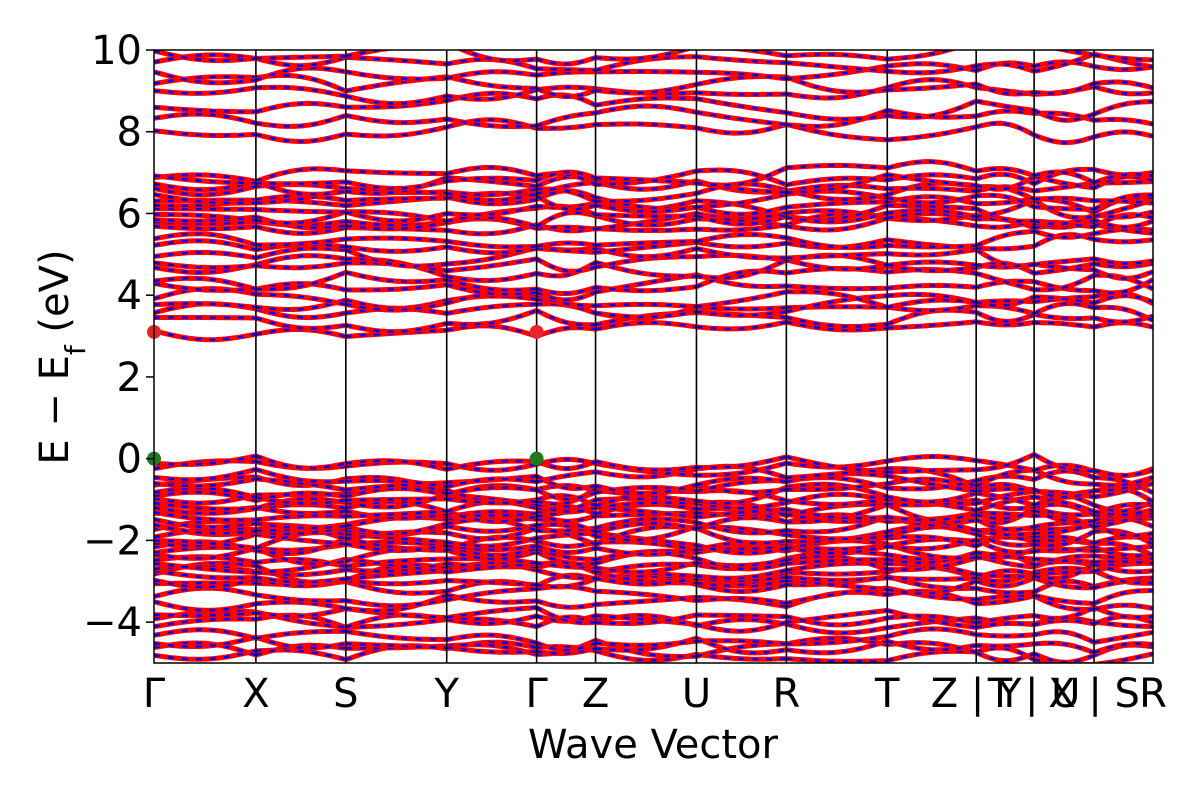 The height and width of the screenshot is (800, 1200). What do you see at coordinates (446, 694) in the screenshot?
I see `x-tick-label-3: Y` at bounding box center [446, 694].